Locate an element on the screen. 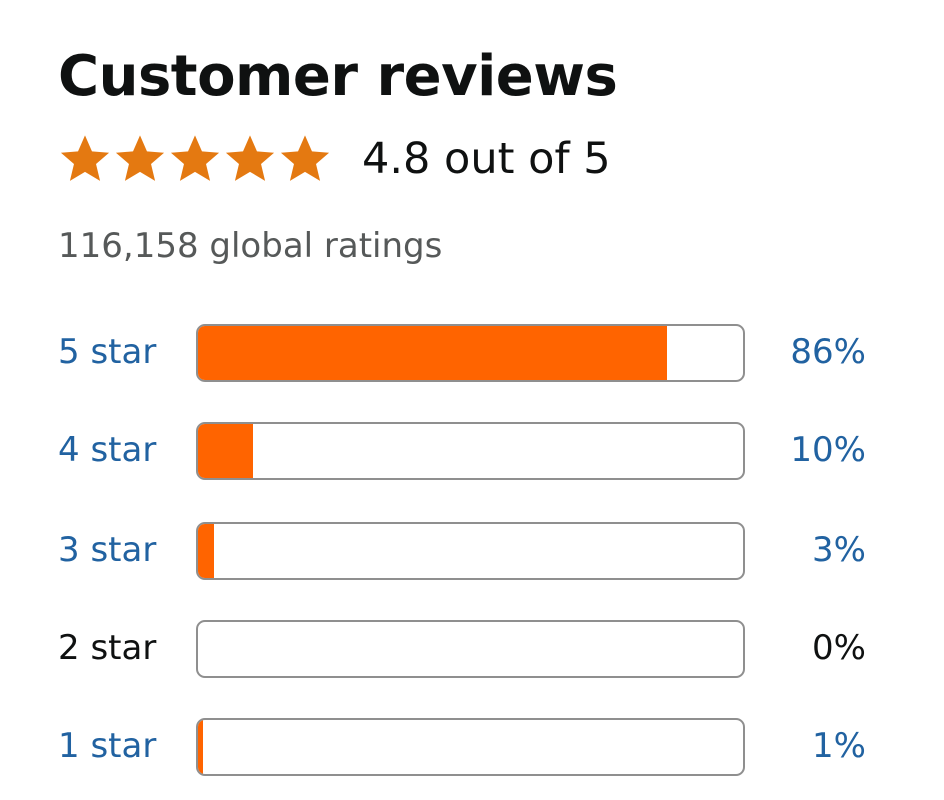 The image size is (944, 800). rating-row-percent: 10% is located at coordinates (828, 450).